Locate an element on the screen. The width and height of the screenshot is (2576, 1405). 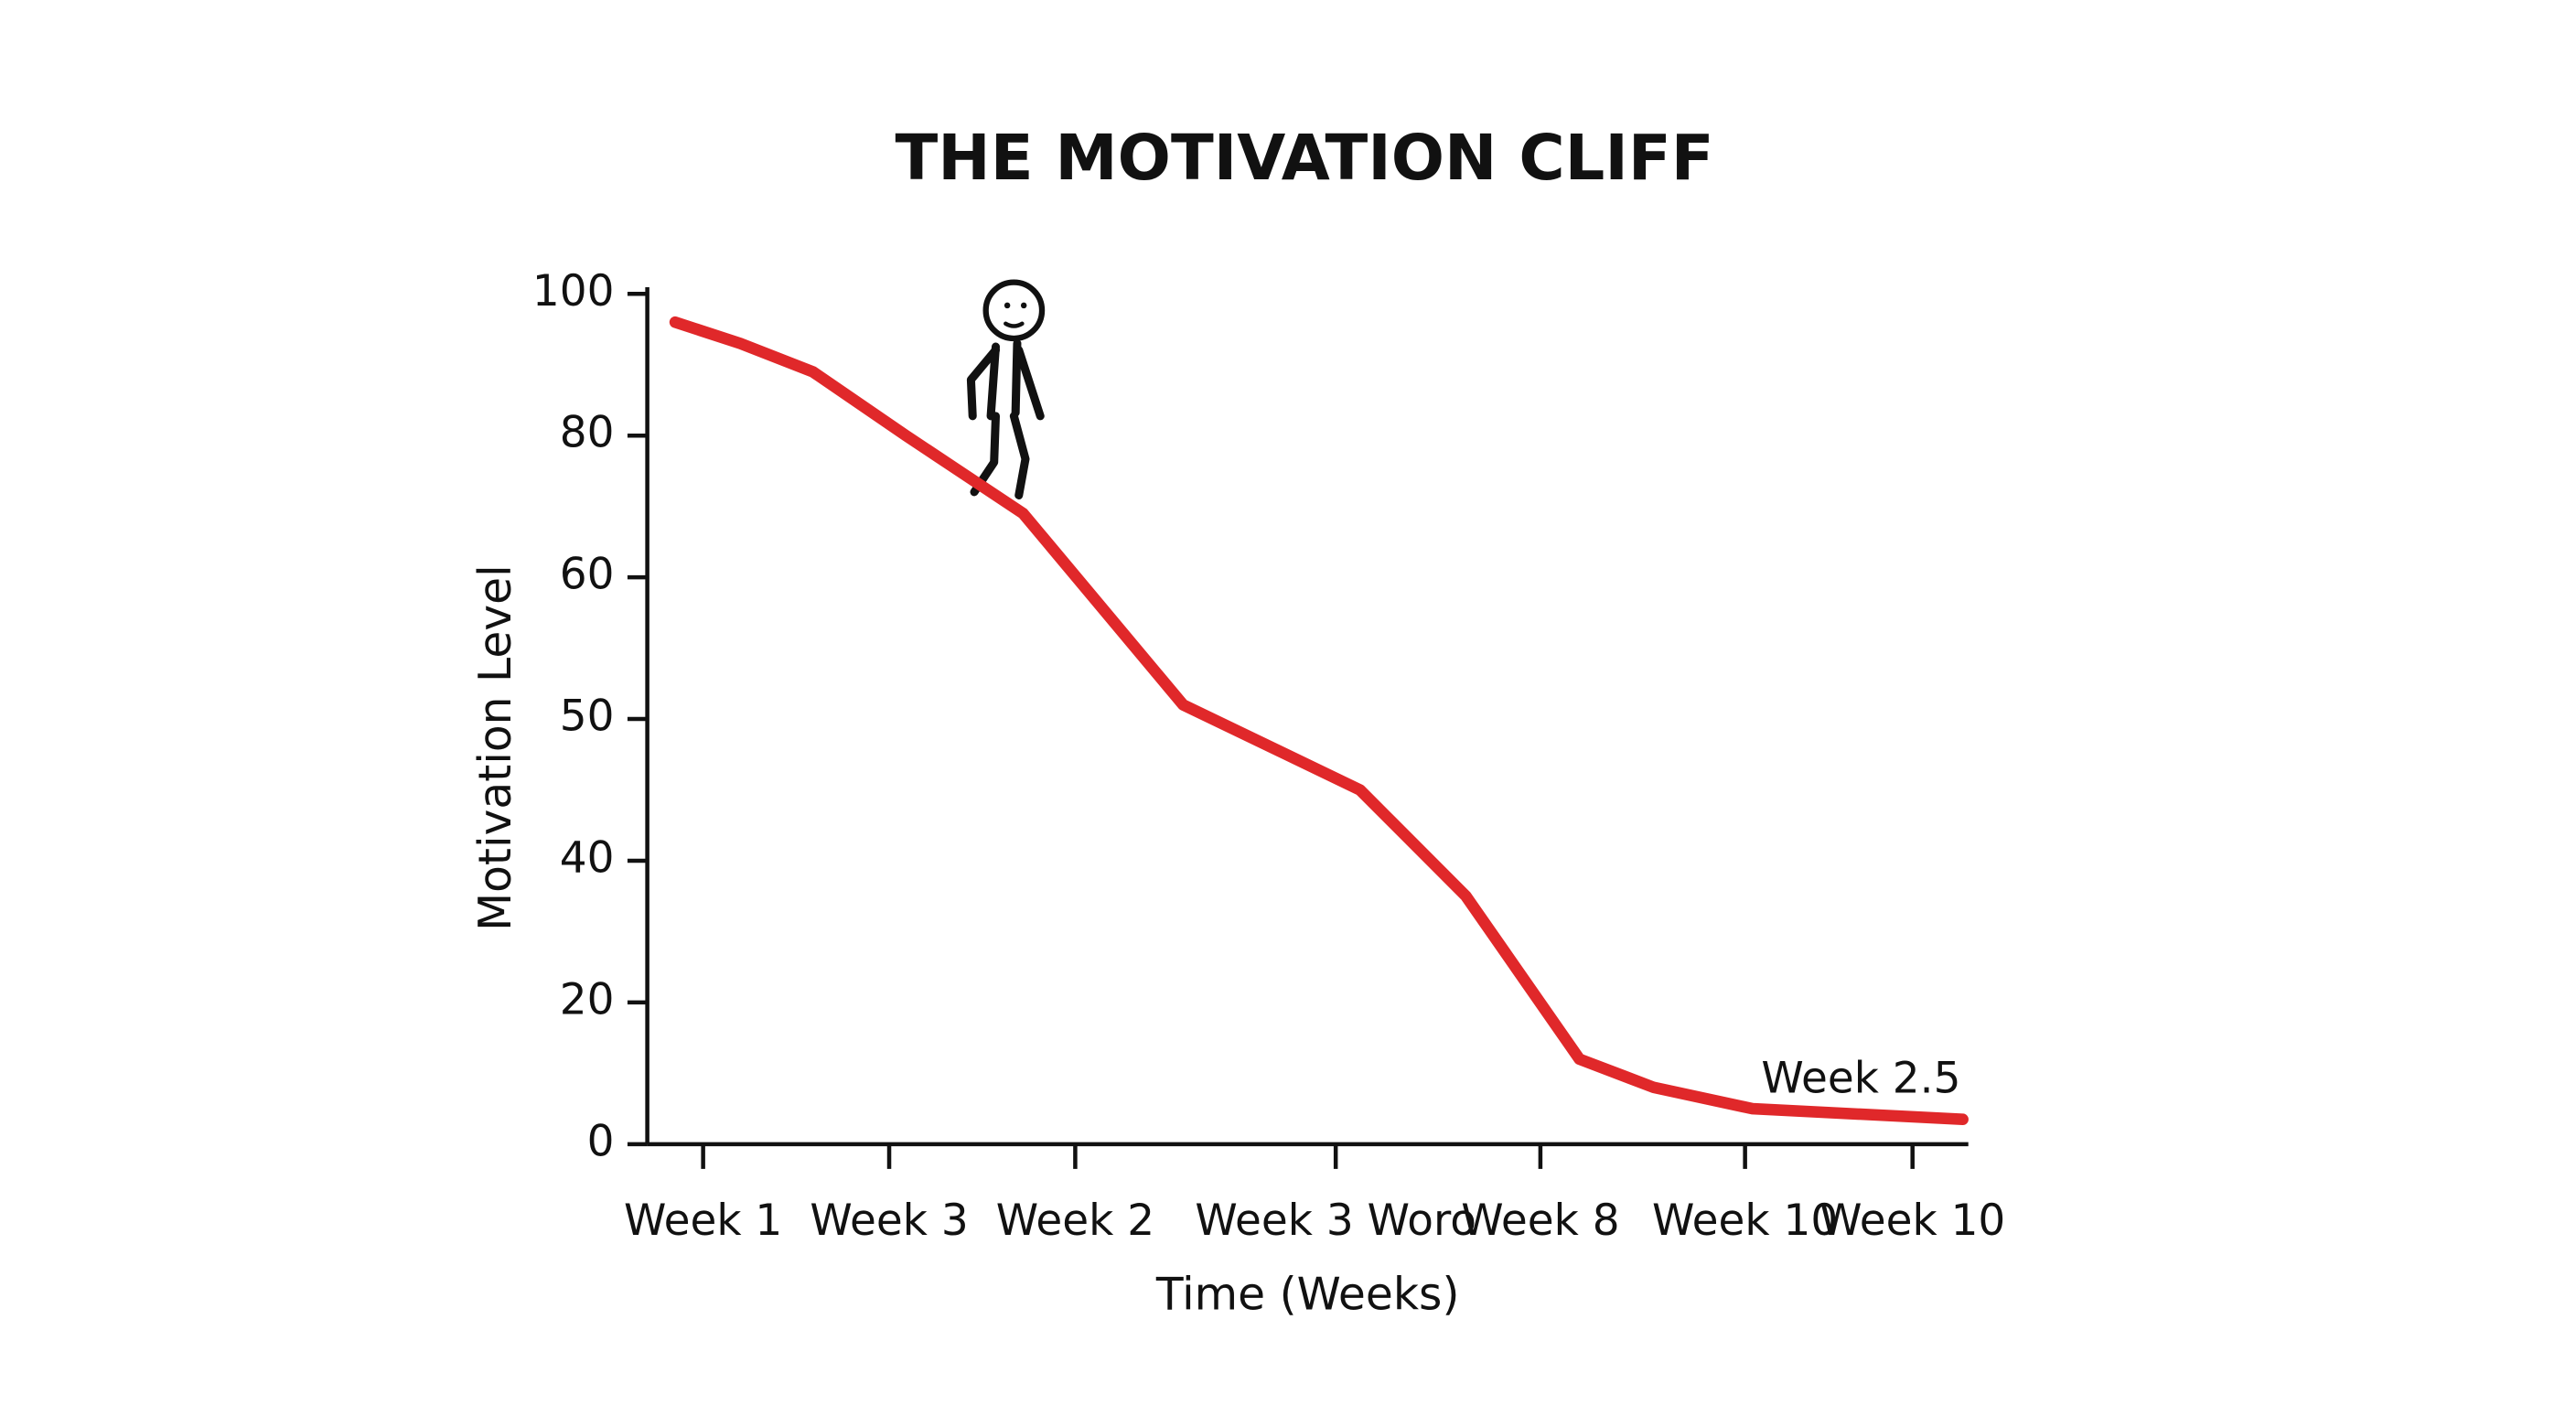
y-tick-label: 50 is located at coordinates (587, 717).